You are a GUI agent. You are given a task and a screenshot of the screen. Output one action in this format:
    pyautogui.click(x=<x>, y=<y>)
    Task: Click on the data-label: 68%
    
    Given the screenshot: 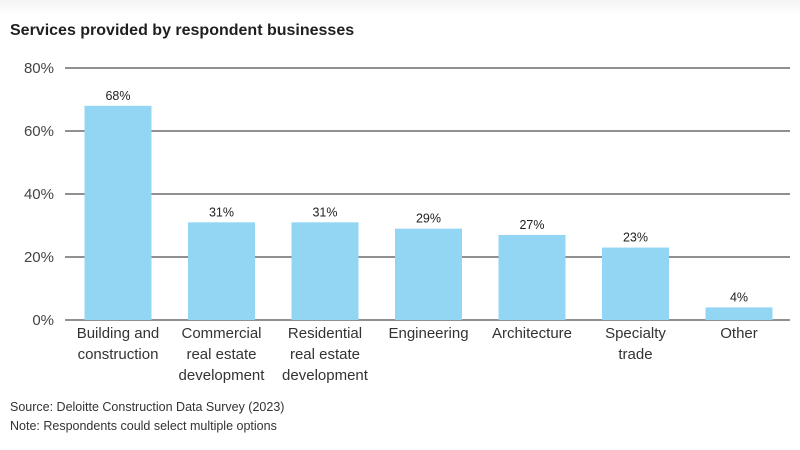 What is the action you would take?
    pyautogui.click(x=117, y=96)
    